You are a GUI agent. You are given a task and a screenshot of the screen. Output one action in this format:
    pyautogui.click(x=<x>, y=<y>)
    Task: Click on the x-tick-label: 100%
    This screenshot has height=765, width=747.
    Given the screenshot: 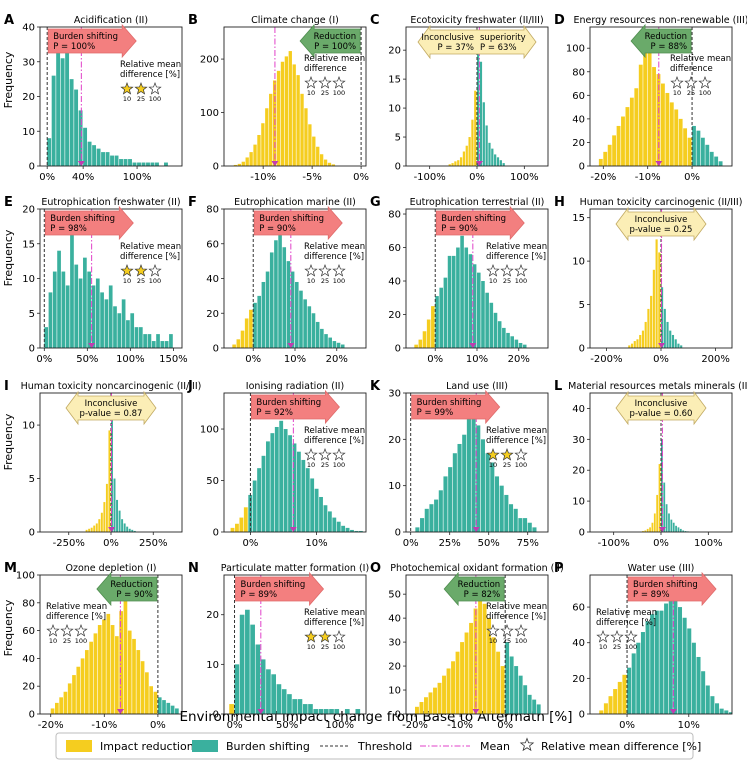 What is the action you would take?
    pyautogui.click(x=708, y=543)
    